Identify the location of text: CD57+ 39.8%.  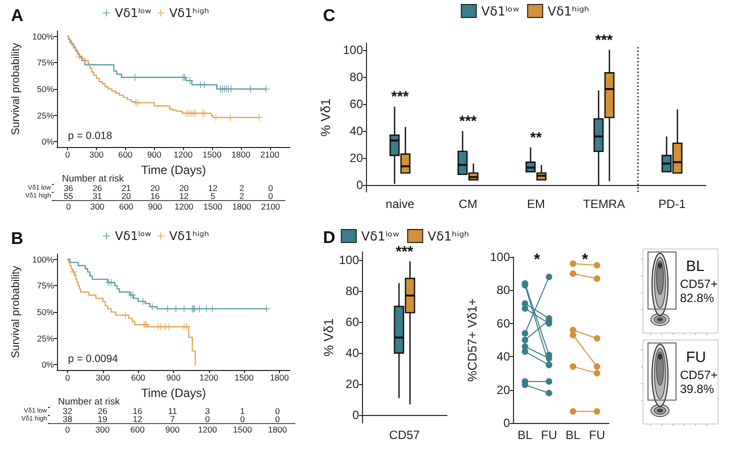
(699, 382).